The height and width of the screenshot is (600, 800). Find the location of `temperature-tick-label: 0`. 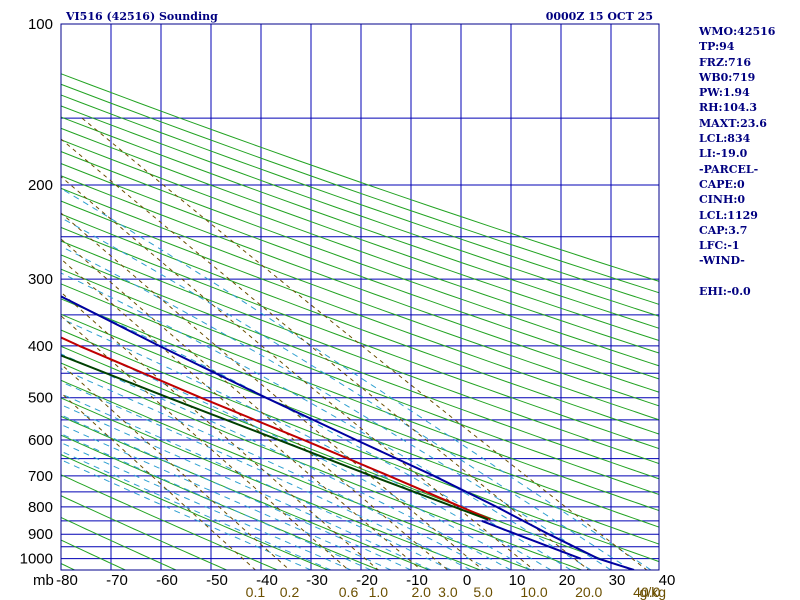

temperature-tick-label: 0 is located at coordinates (467, 580).